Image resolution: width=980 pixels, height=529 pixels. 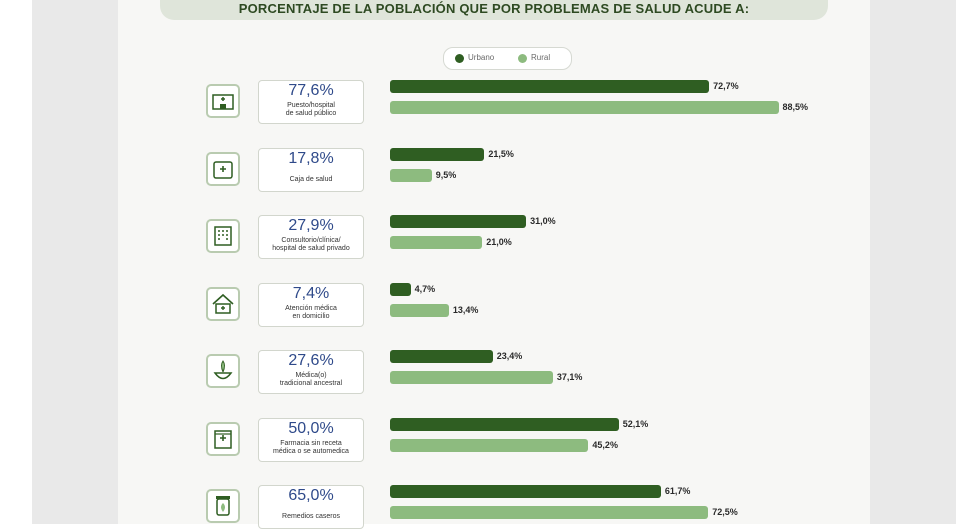 I want to click on category-label: Atención médica en domicilio, so click(x=311, y=312).